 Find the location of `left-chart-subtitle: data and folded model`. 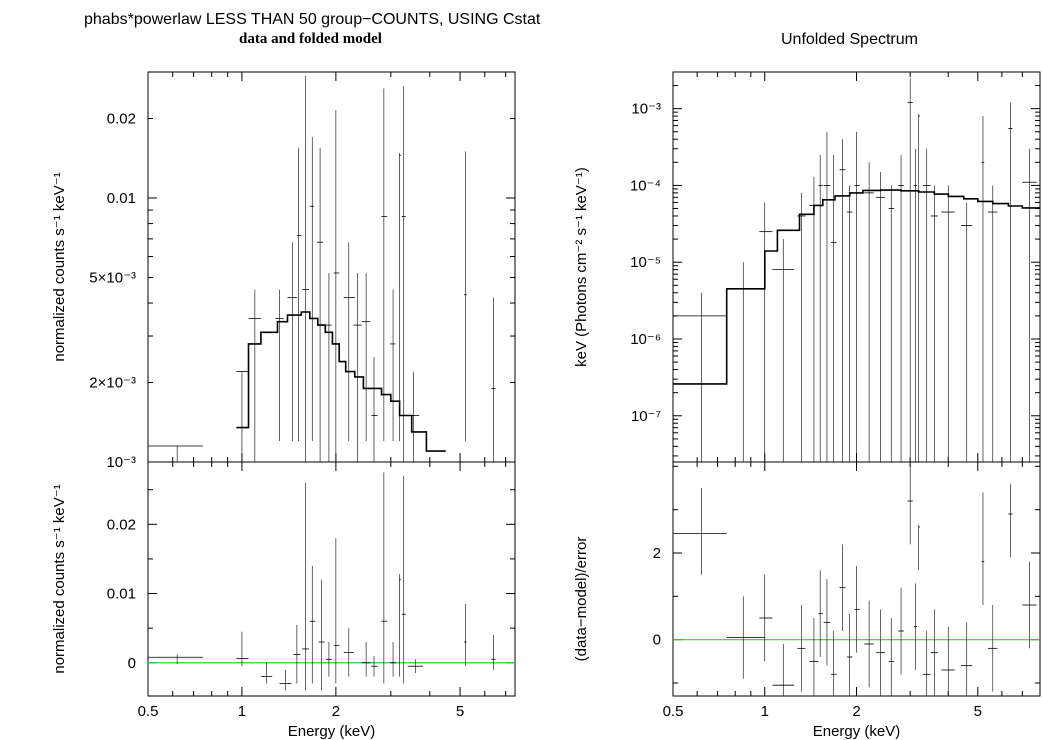

left-chart-subtitle: data and folded model is located at coordinates (310, 39).